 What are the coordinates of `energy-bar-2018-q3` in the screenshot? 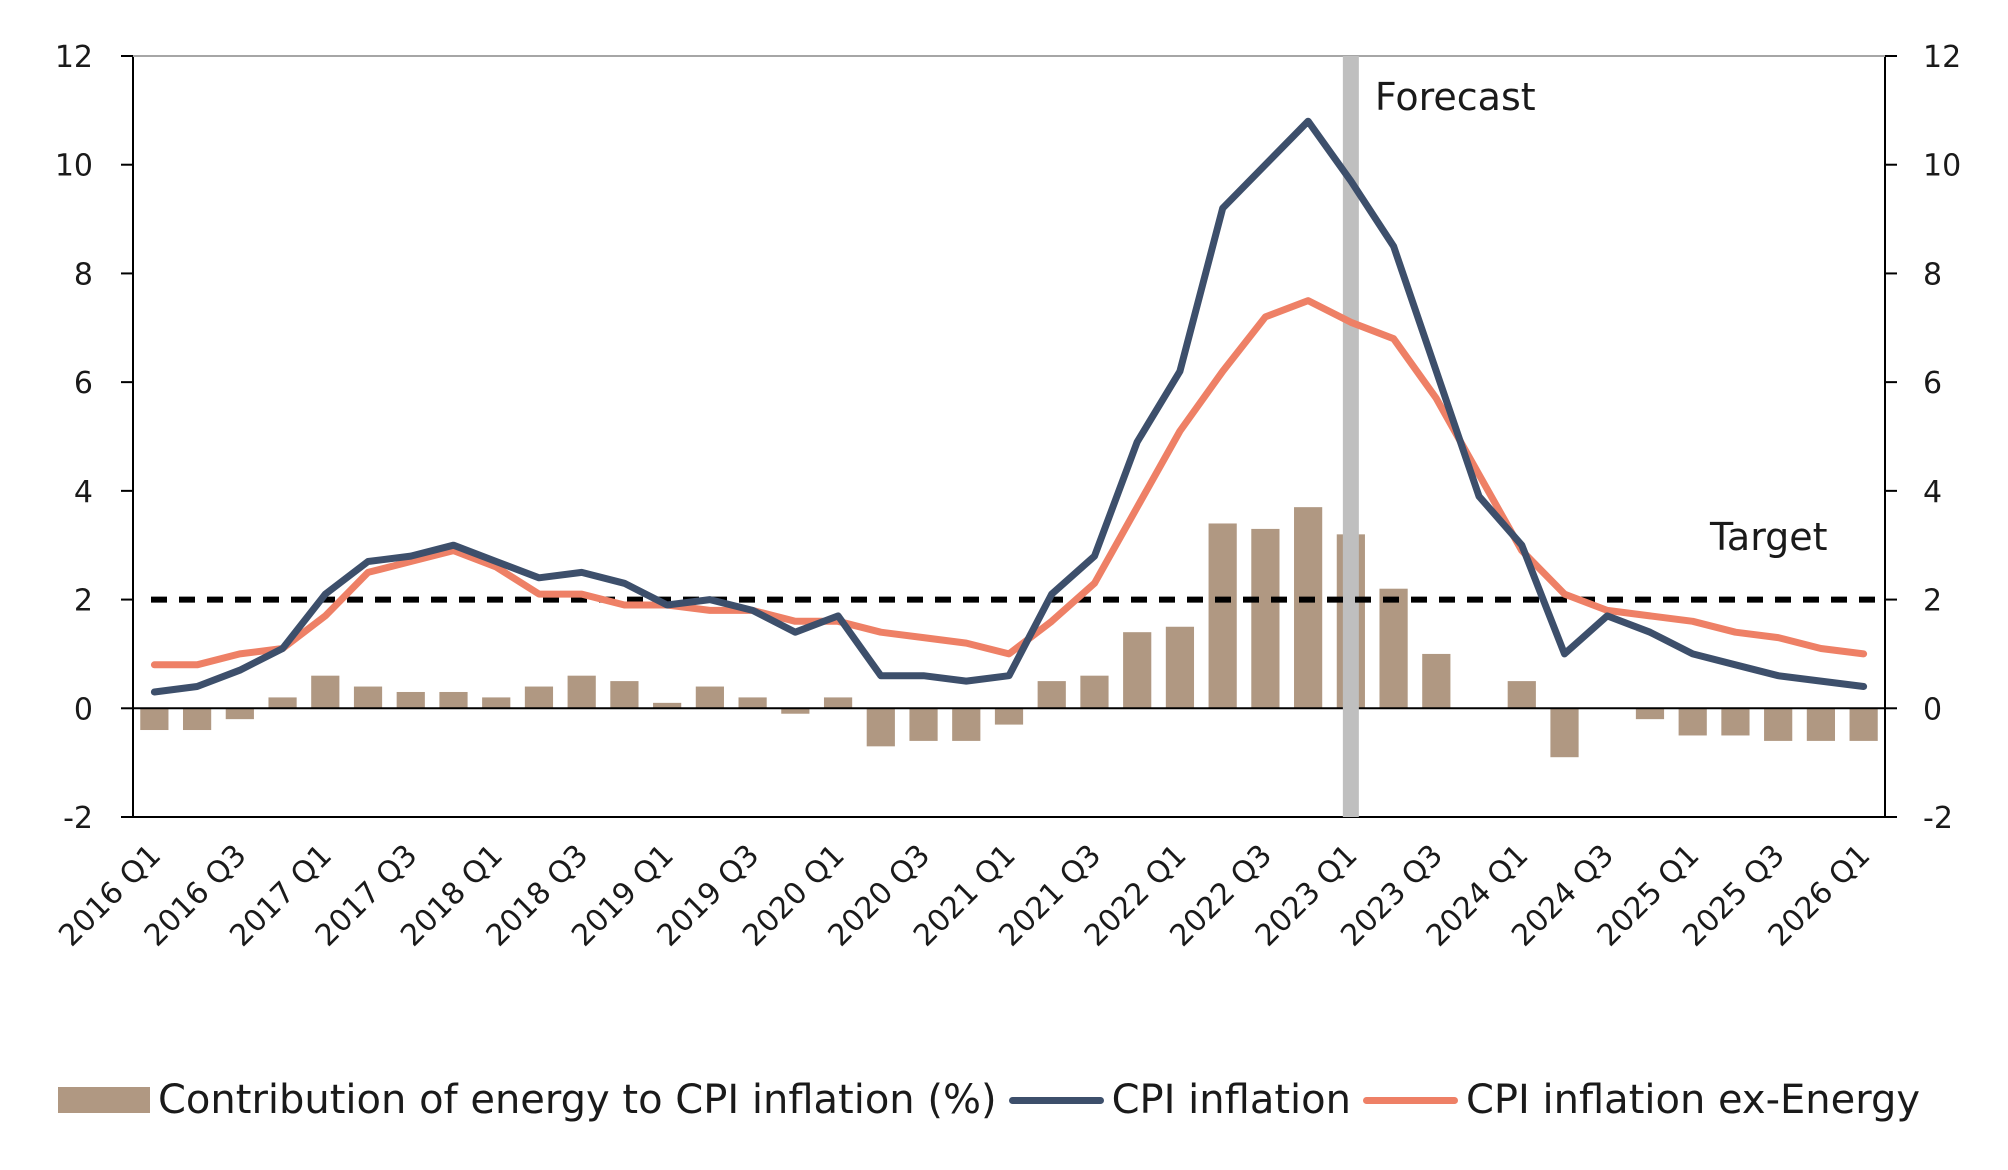 It's located at (581, 692).